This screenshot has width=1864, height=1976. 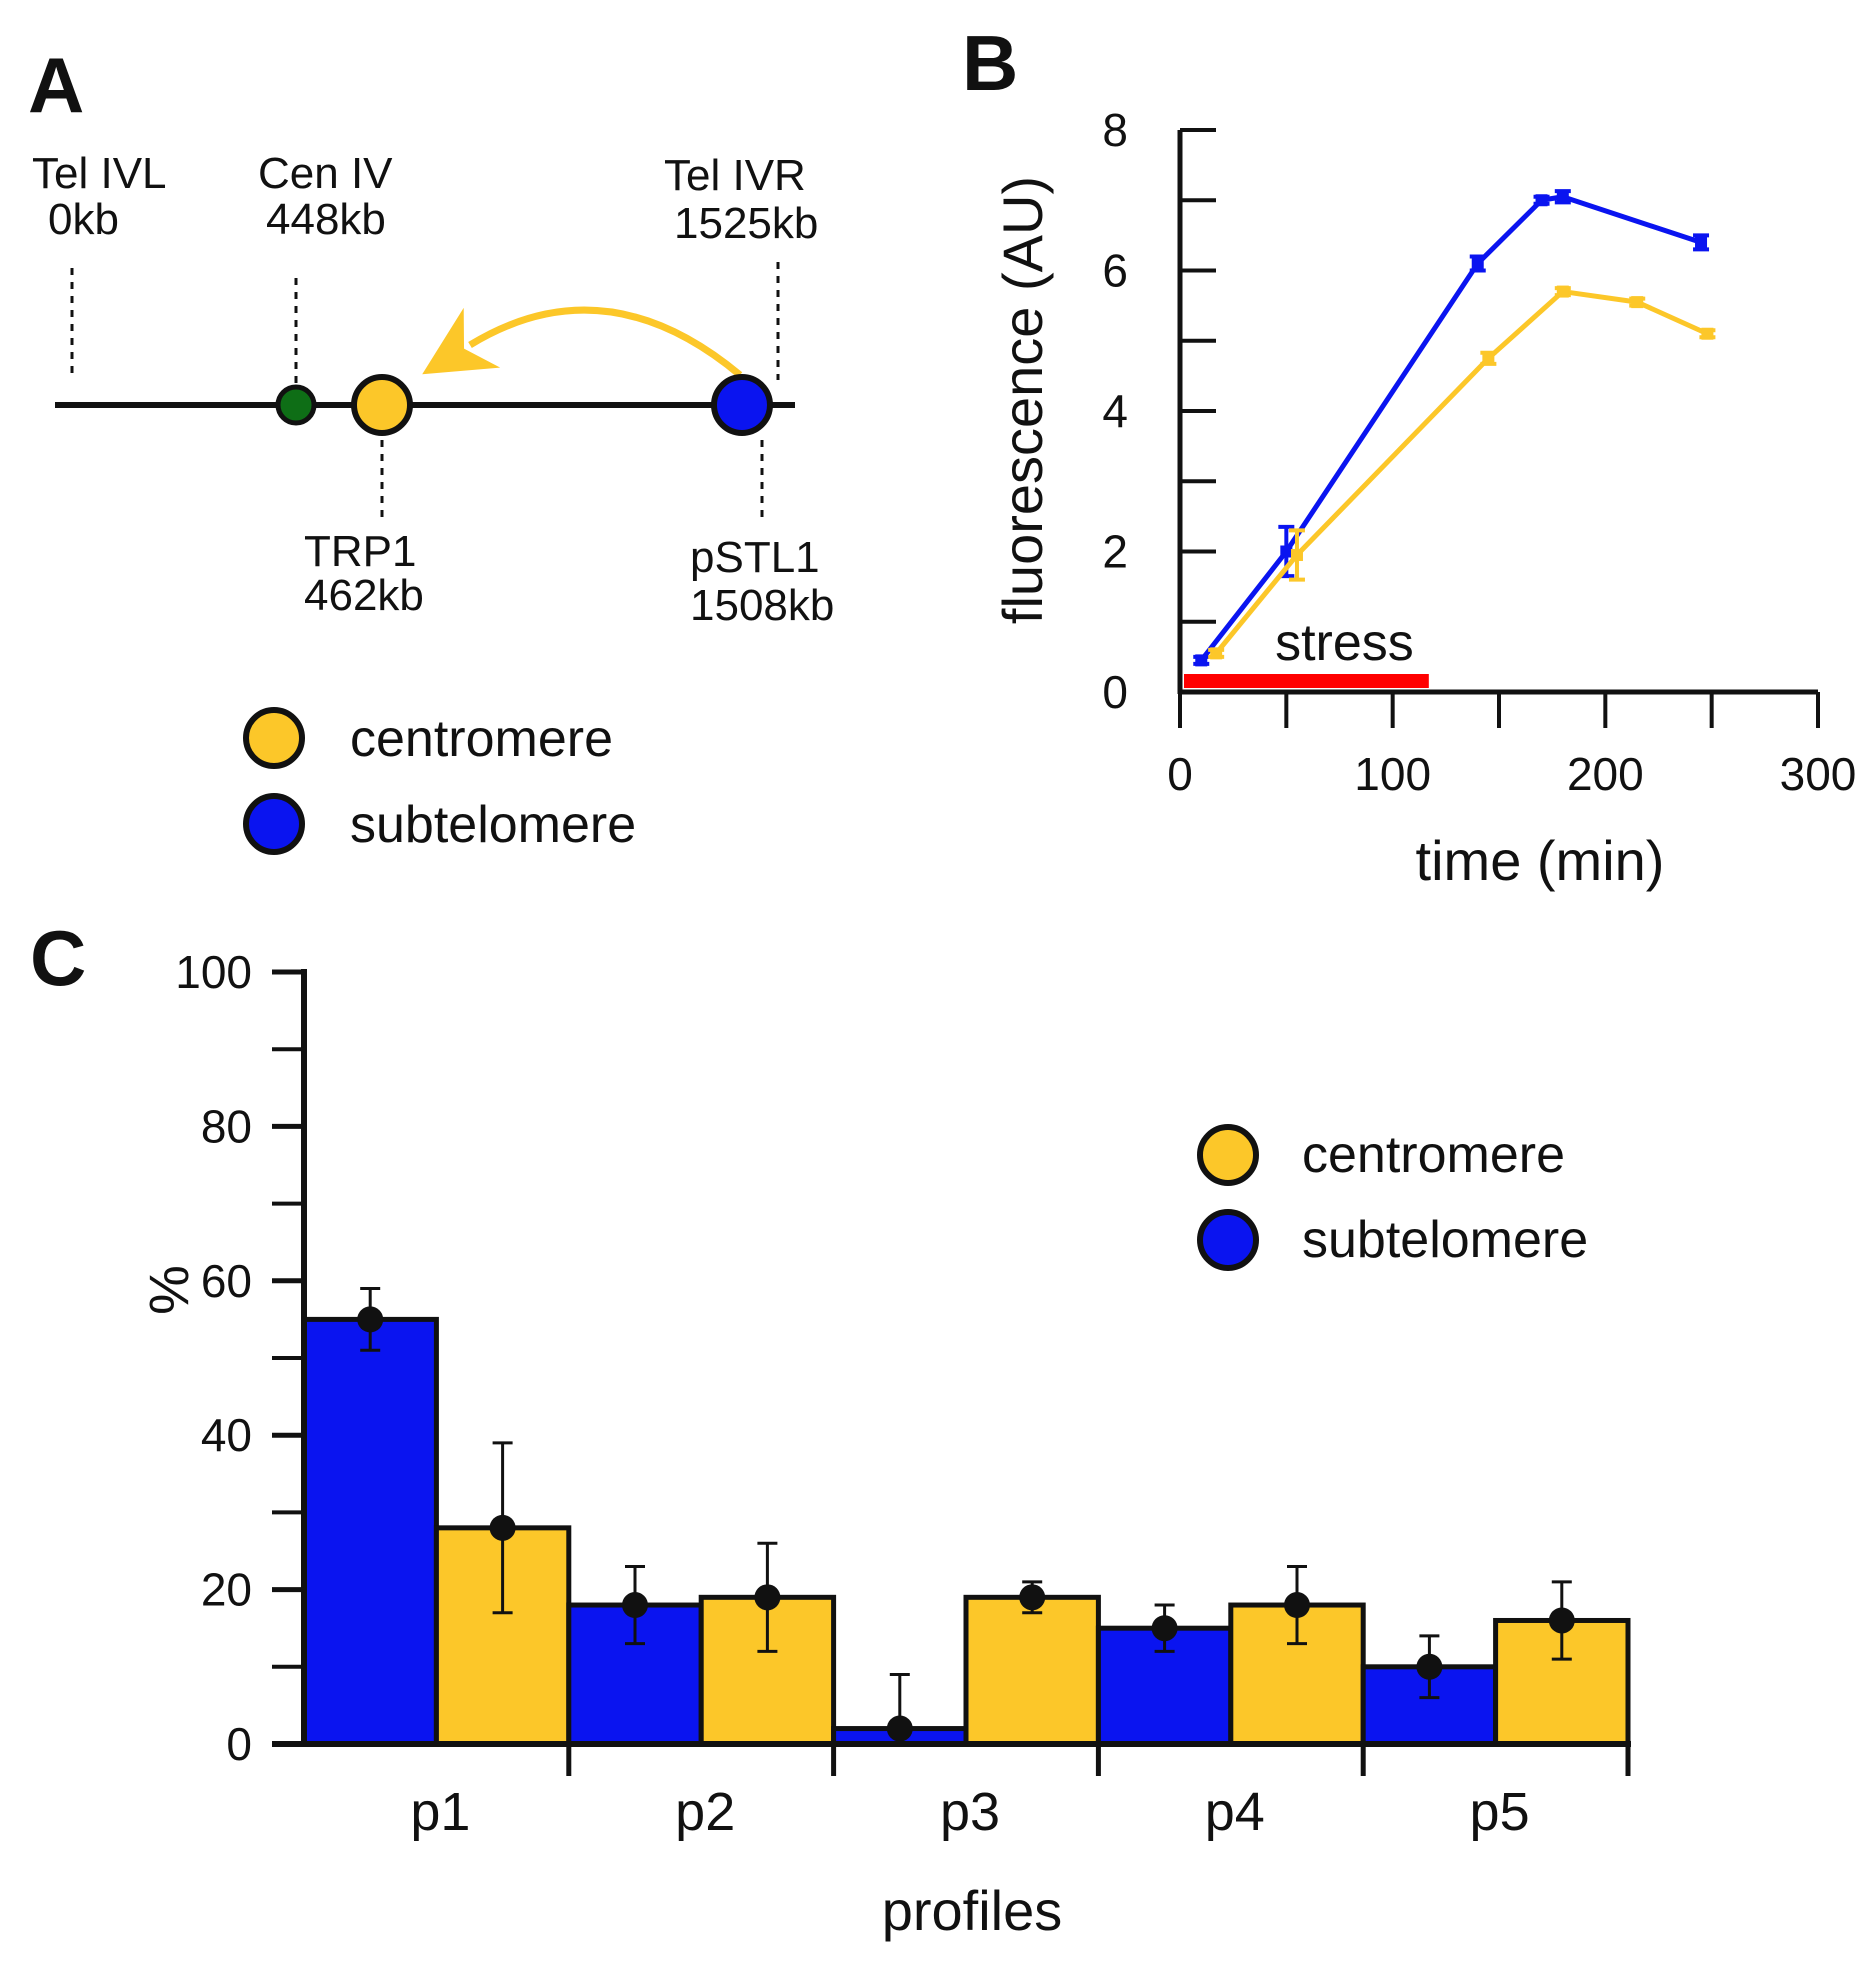 What do you see at coordinates (1297, 1605) in the screenshot?
I see `mean-point-centromere-p4` at bounding box center [1297, 1605].